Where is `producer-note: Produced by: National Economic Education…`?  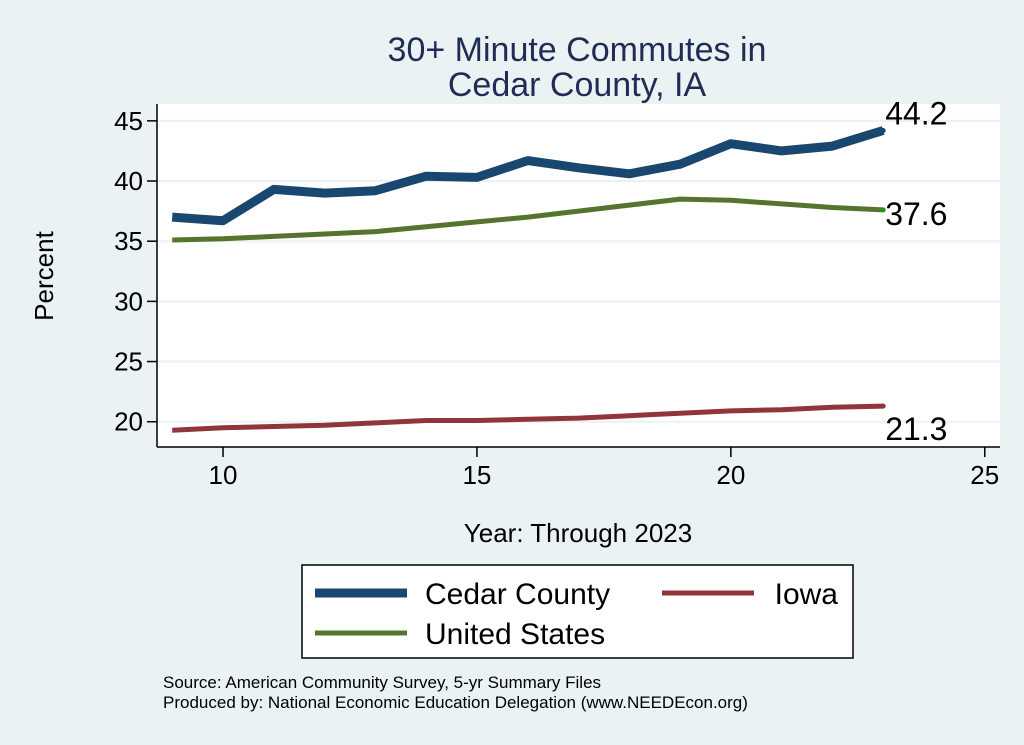 producer-note: Produced by: National Economic Education… is located at coordinates (455, 702).